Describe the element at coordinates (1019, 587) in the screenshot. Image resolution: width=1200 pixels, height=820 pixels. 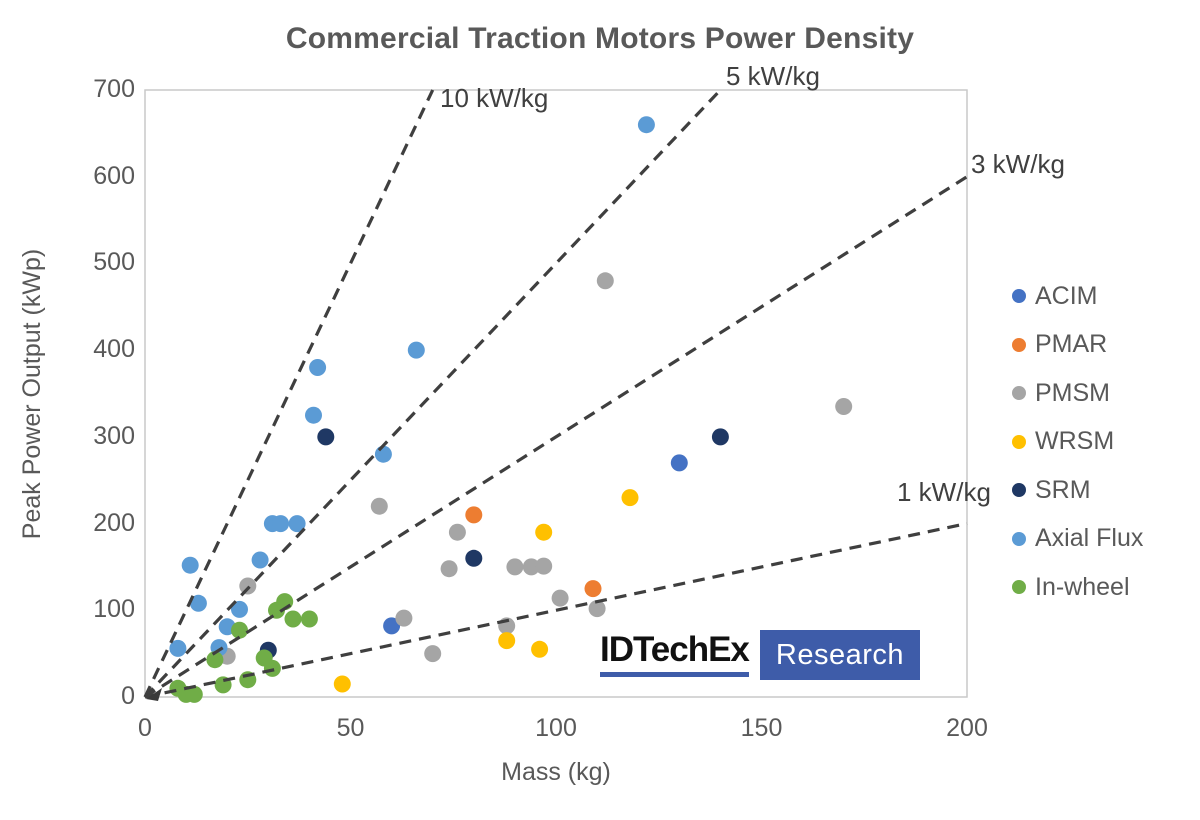
I see `legend-dot-in-wheel` at that location.